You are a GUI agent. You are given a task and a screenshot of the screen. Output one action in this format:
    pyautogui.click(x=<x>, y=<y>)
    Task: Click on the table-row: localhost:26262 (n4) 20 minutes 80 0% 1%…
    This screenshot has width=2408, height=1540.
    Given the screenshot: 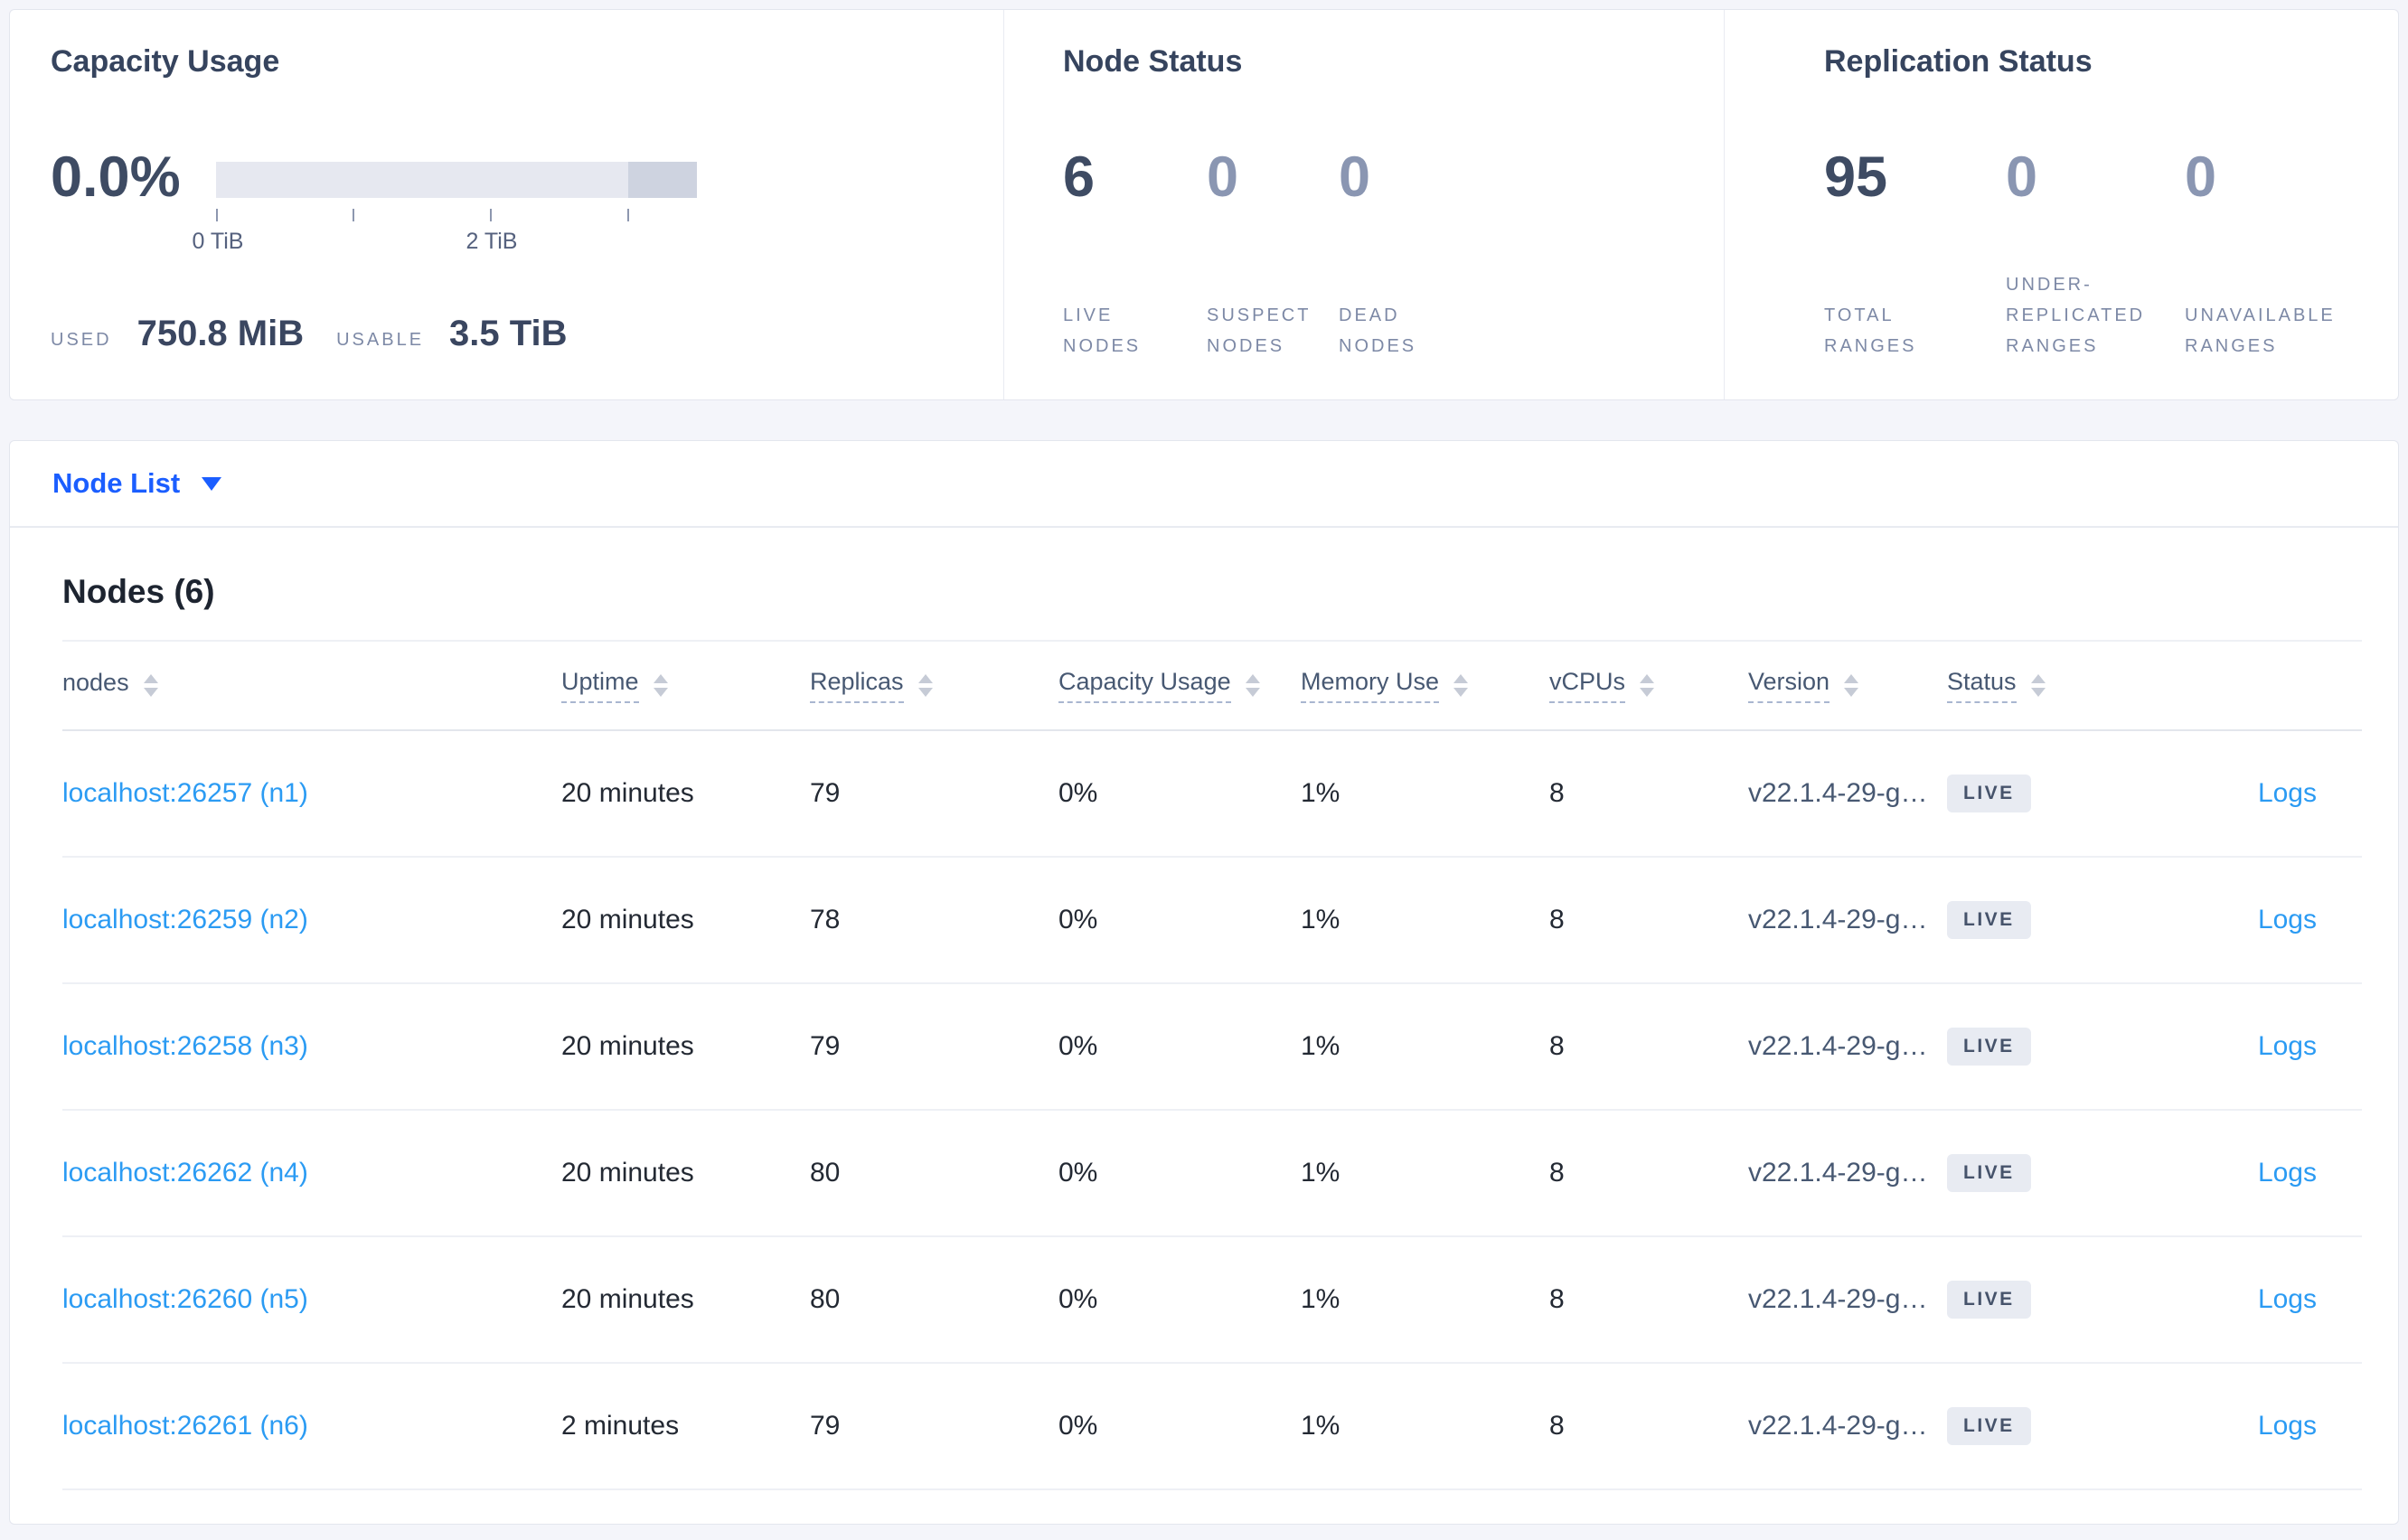 What is the action you would take?
    pyautogui.click(x=1212, y=1174)
    